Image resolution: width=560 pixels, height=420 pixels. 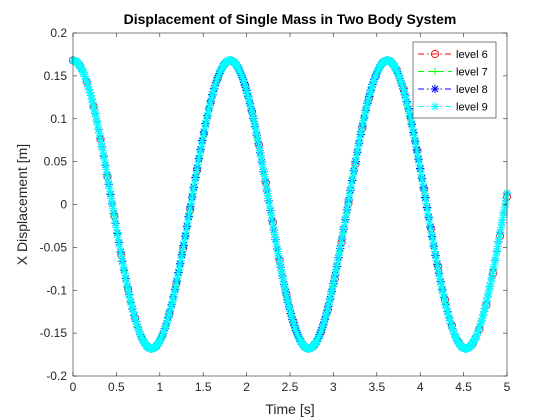 What do you see at coordinates (435, 89) in the screenshot?
I see `legend-marker` at bounding box center [435, 89].